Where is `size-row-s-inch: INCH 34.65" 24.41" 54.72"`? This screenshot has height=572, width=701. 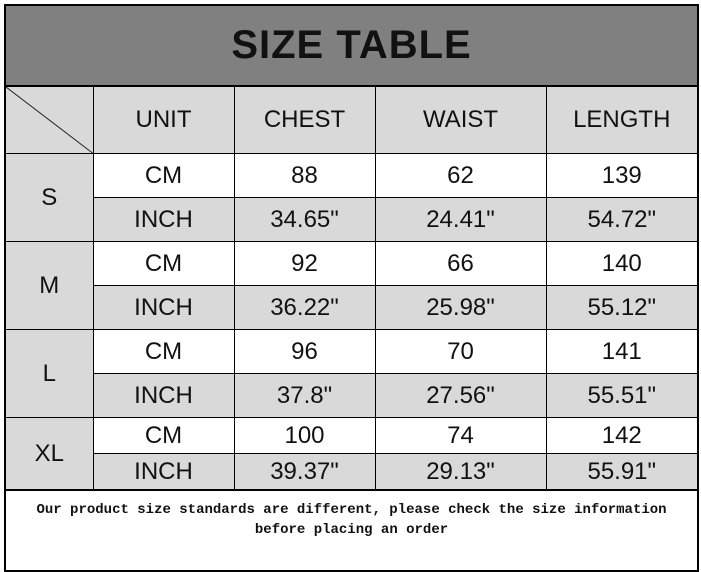 size-row-s-inch: INCH 34.65" 24.41" 54.72" is located at coordinates (352, 219).